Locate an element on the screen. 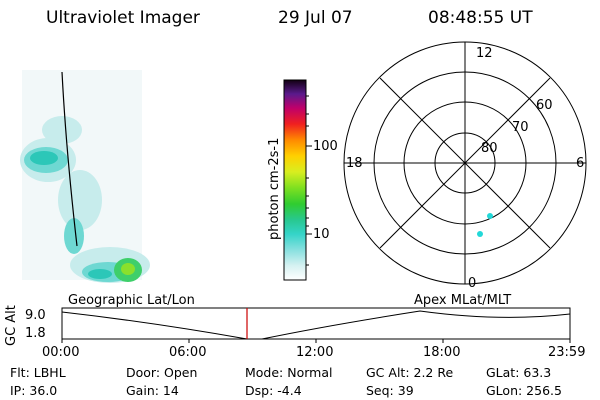 This screenshot has height=400, width=600. x-tick-0600: 06:00 is located at coordinates (188, 352).